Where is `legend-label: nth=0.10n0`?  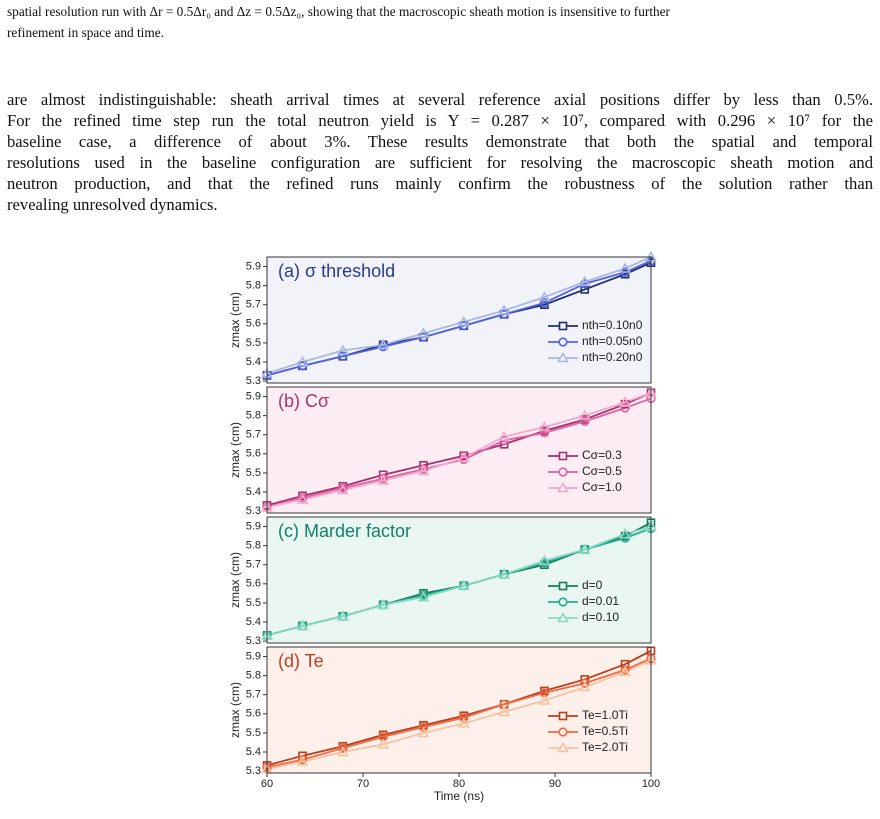 legend-label: nth=0.10n0 is located at coordinates (612, 325).